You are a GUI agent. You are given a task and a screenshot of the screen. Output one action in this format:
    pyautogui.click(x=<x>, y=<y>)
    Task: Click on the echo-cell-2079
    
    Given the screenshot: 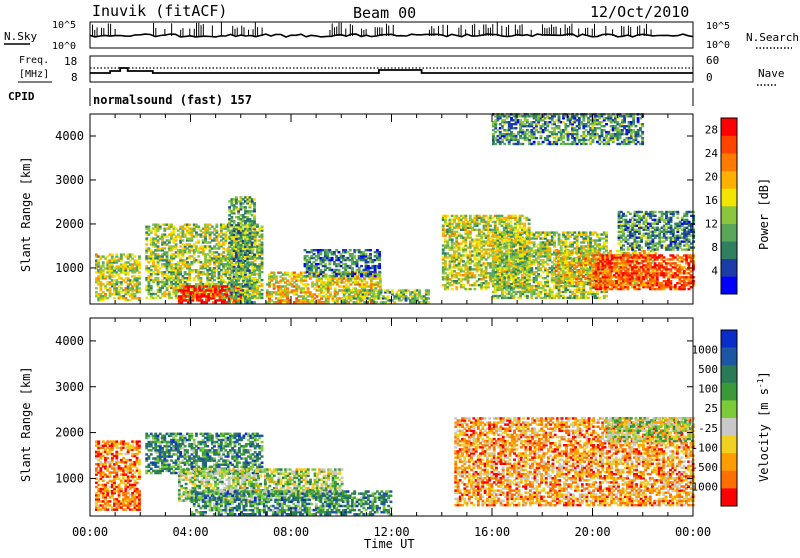 What is the action you would take?
    pyautogui.click(x=254, y=271)
    